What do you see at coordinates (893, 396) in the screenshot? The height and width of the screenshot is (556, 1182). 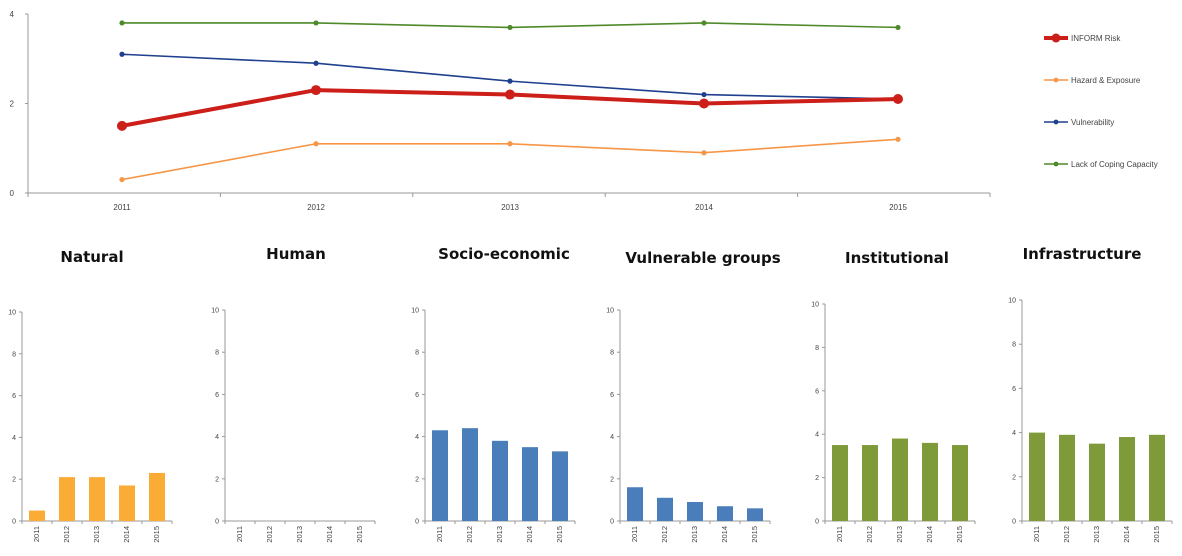 I see `bar-chart-panel: Institutional 0 2 4 6 8 10 2011 2012 2013 2014 2015` at bounding box center [893, 396].